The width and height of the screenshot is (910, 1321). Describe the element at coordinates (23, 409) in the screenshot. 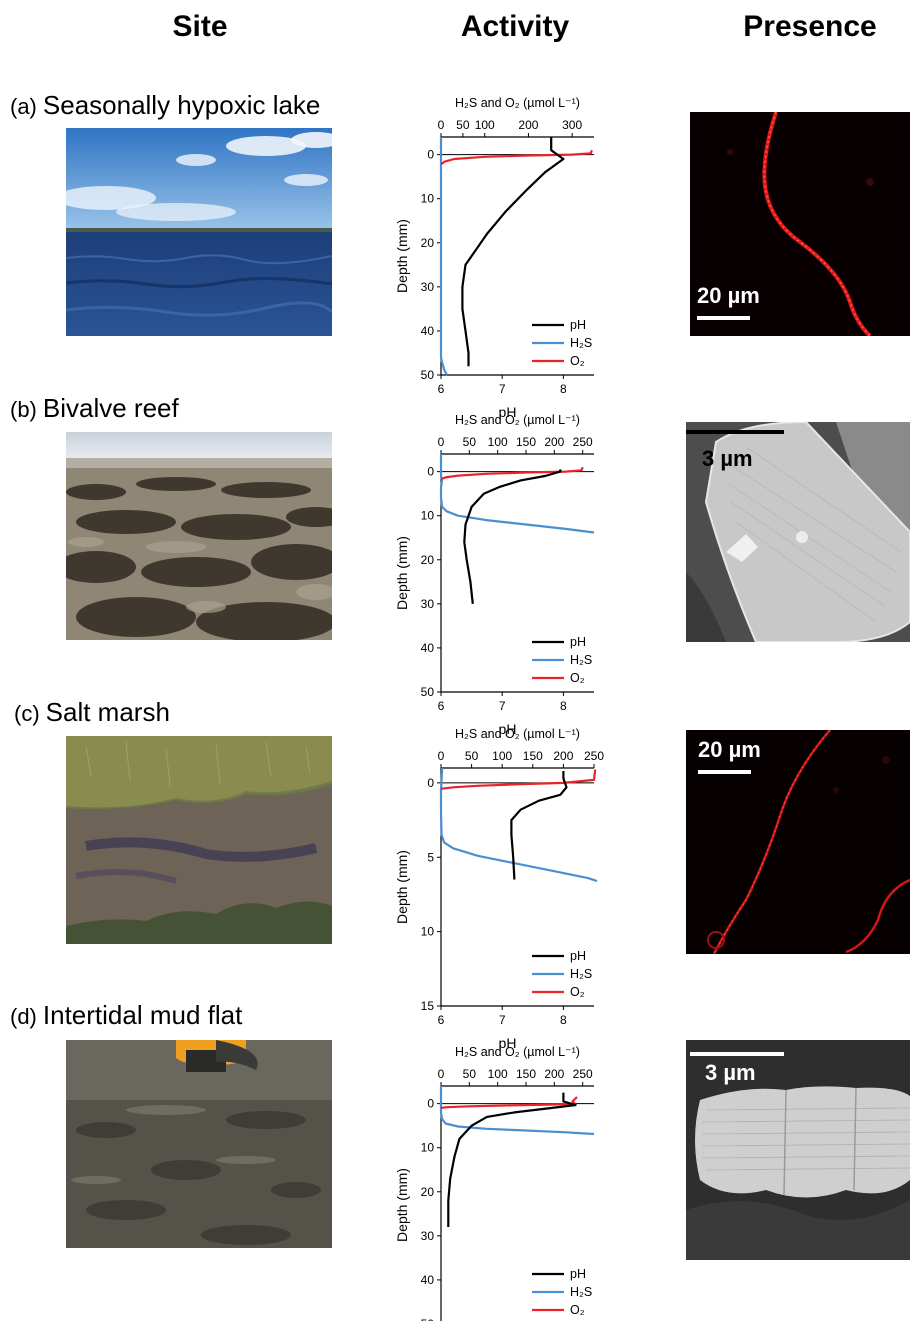

I see `row-letter: (b)` at that location.